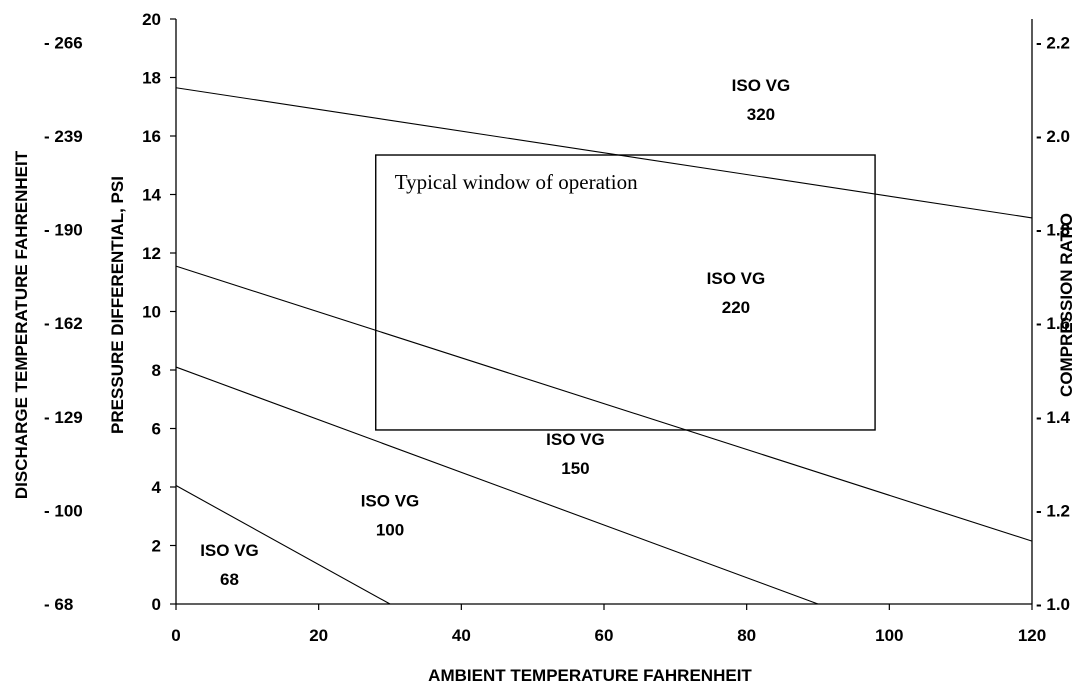 The width and height of the screenshot is (1075, 685). I want to click on right-axis-ticks: - 1.0 - 1.2 - 1.4 - 1.6 - 1.8 - 2.0 - 2.2, so click(1053, 323).